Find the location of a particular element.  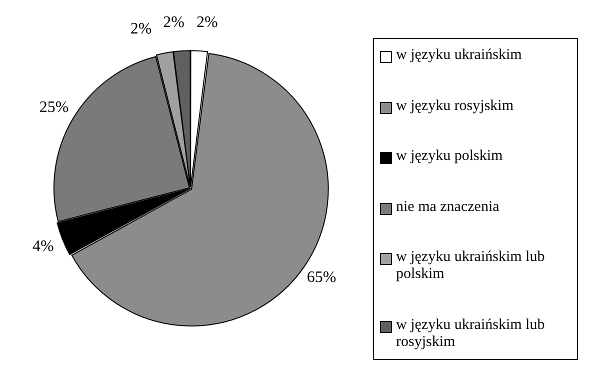

legend-label: w języku ukraińskim lub polskim is located at coordinates (471, 266).